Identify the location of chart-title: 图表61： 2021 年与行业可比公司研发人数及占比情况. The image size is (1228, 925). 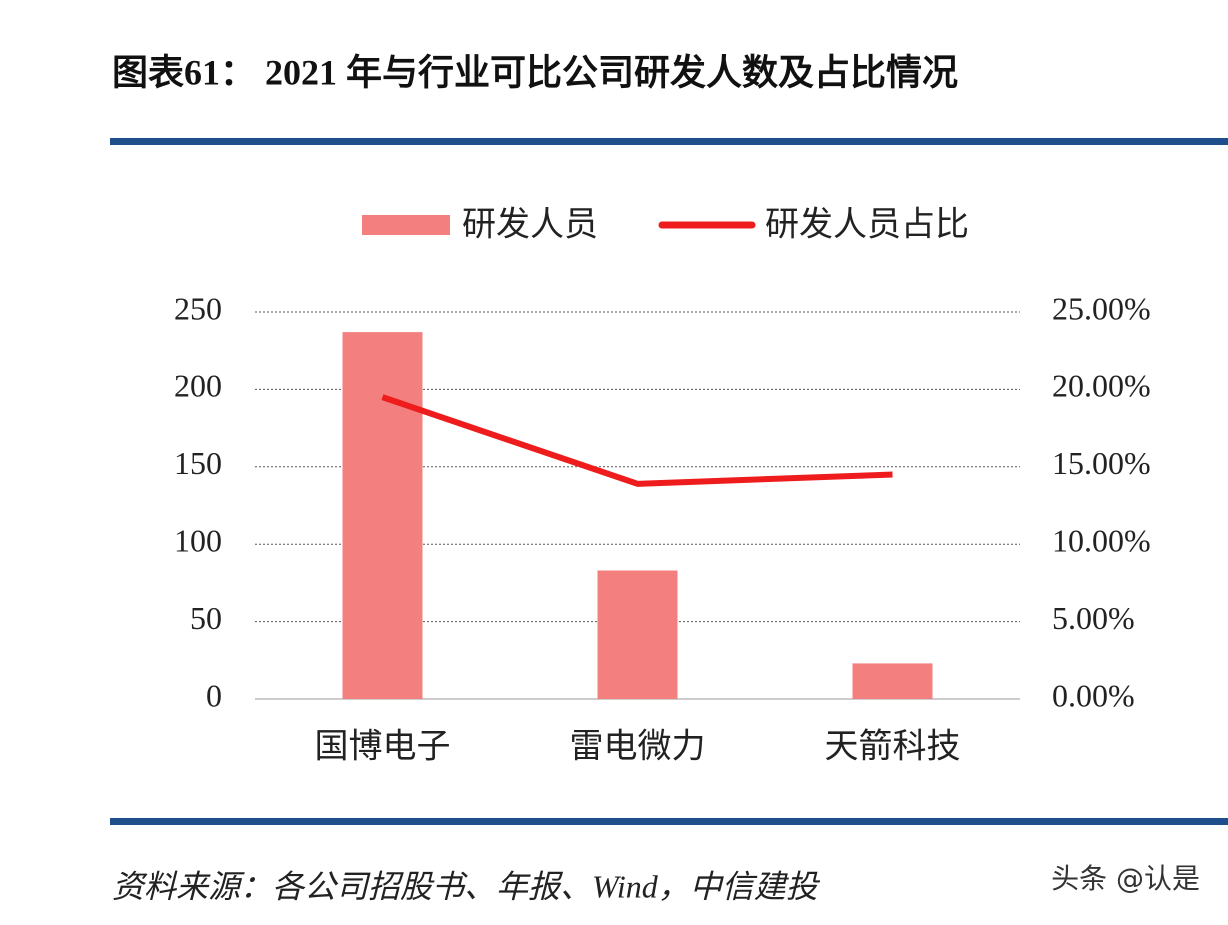
(535, 72).